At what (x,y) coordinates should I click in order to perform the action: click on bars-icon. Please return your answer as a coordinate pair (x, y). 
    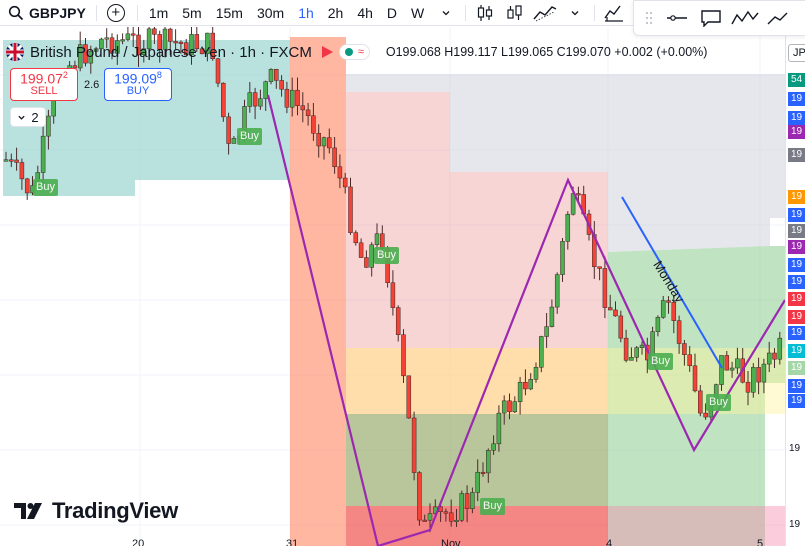
    Looking at the image, I should click on (515, 13).